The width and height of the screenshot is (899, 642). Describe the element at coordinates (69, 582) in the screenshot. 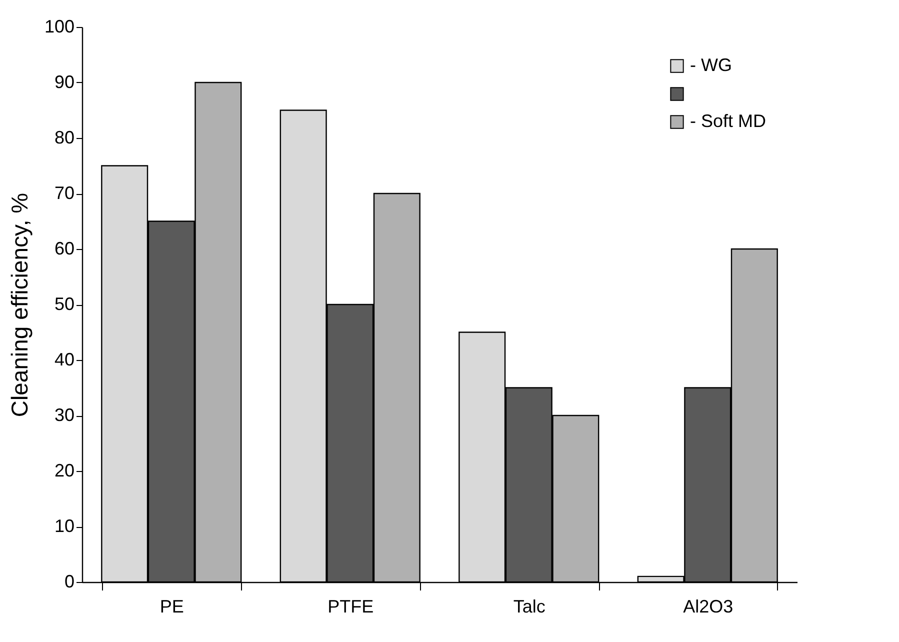

I see `y-tick-label: 0` at that location.